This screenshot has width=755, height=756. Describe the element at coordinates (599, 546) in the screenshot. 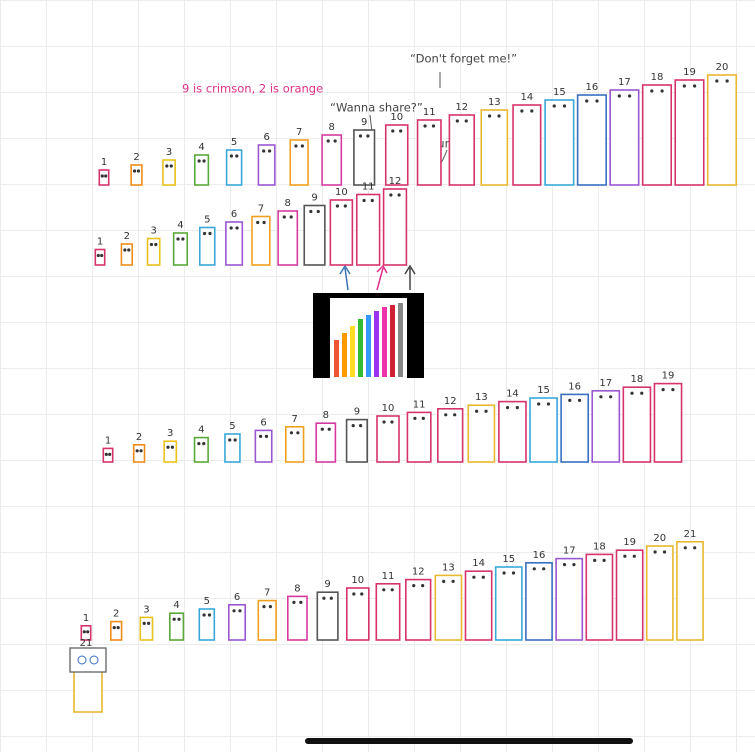

I see `number-label: 18` at that location.